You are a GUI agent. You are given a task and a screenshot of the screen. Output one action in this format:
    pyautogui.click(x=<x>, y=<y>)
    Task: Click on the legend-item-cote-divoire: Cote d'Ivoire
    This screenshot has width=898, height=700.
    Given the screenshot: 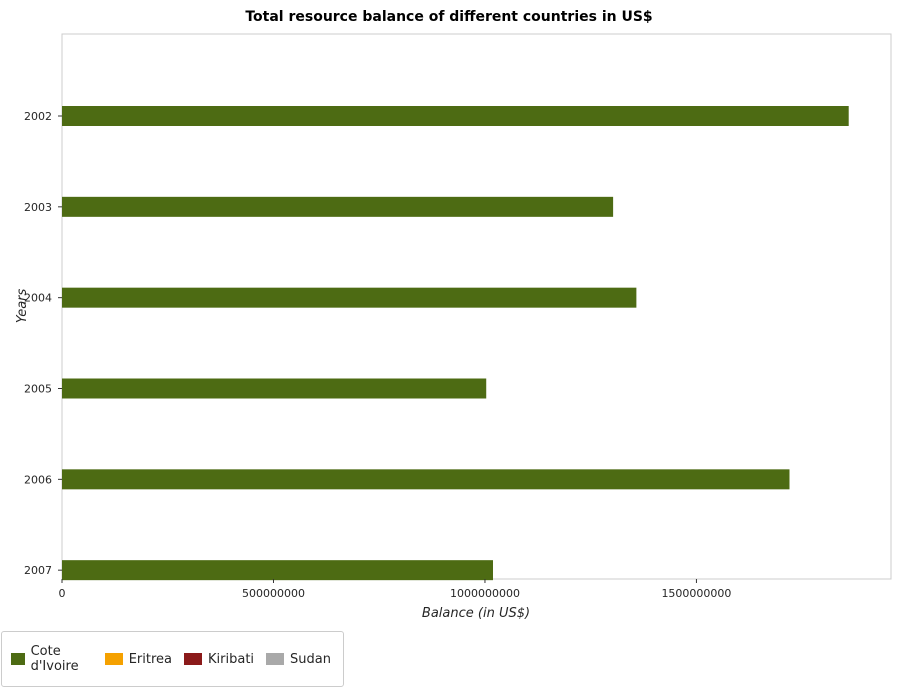 What is the action you would take?
    pyautogui.click(x=52, y=659)
    